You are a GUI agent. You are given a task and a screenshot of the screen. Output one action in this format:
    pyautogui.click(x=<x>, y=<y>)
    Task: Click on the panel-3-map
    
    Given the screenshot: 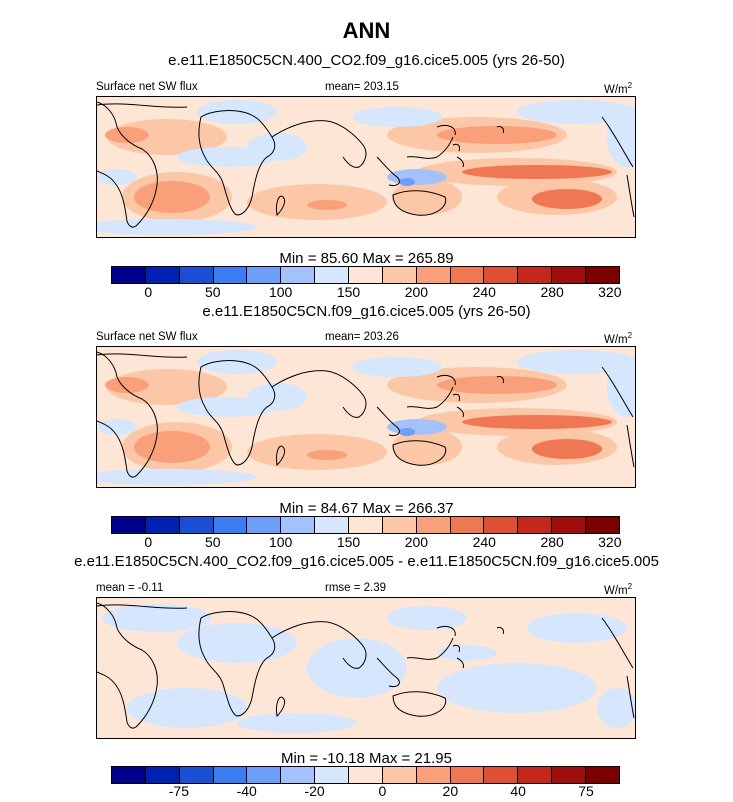 What is the action you would take?
    pyautogui.click(x=366, y=668)
    